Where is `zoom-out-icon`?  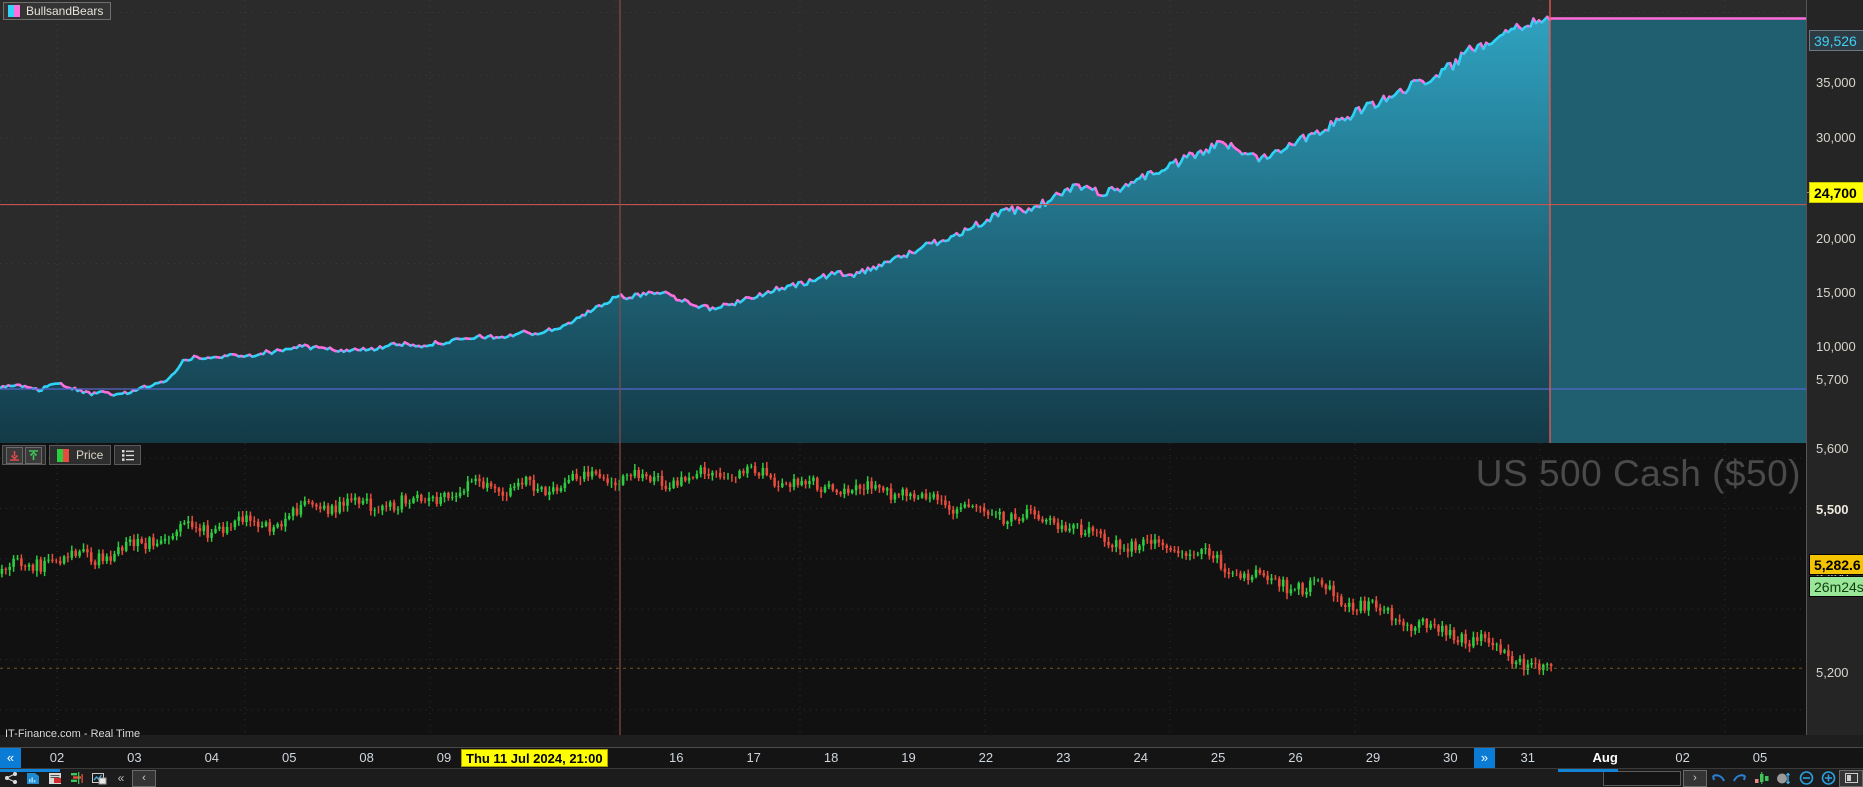 zoom-out-icon is located at coordinates (1806, 778).